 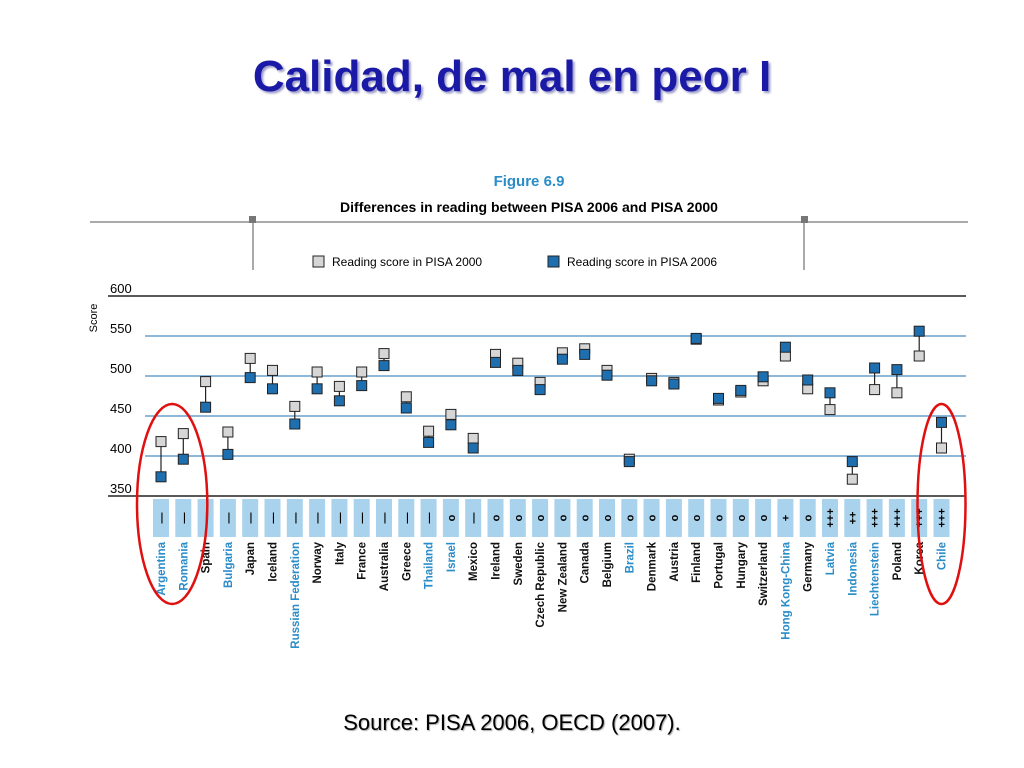 What do you see at coordinates (675, 561) in the screenshot?
I see `x-tick-label: Austria` at bounding box center [675, 561].